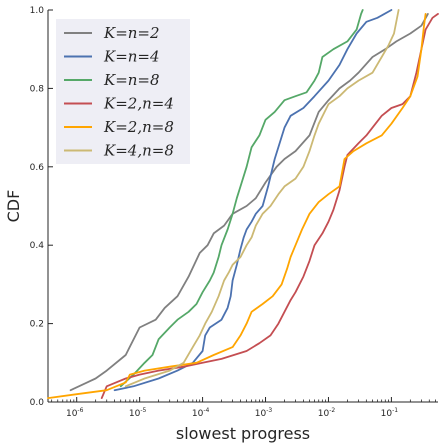 This screenshot has height=448, width=446. Describe the element at coordinates (37, 89) in the screenshot. I see `y-tick-label: 0.8` at that location.